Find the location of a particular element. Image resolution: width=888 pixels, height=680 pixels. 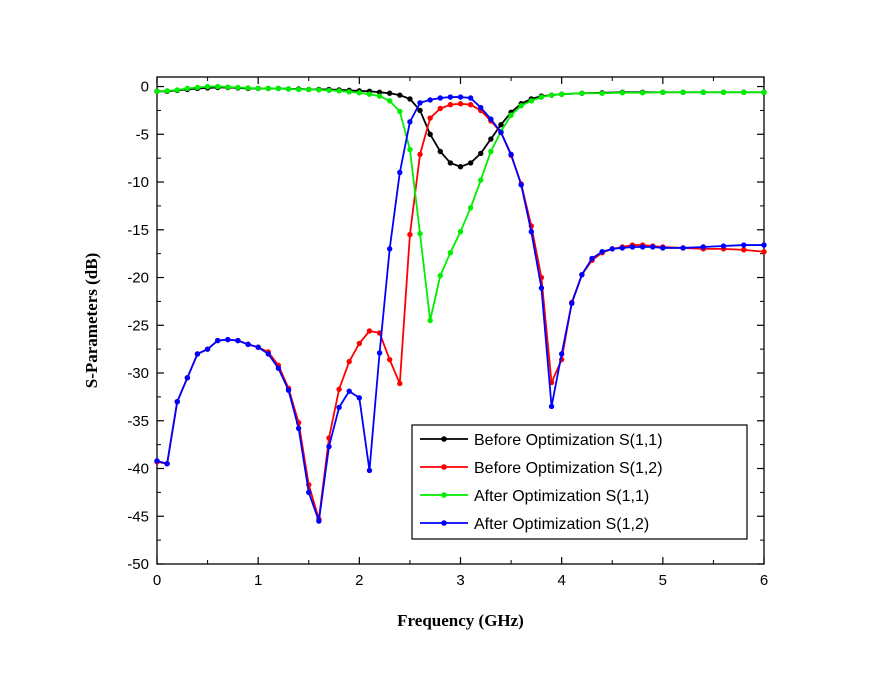

y-tick-label: -20 is located at coordinates (138, 278).